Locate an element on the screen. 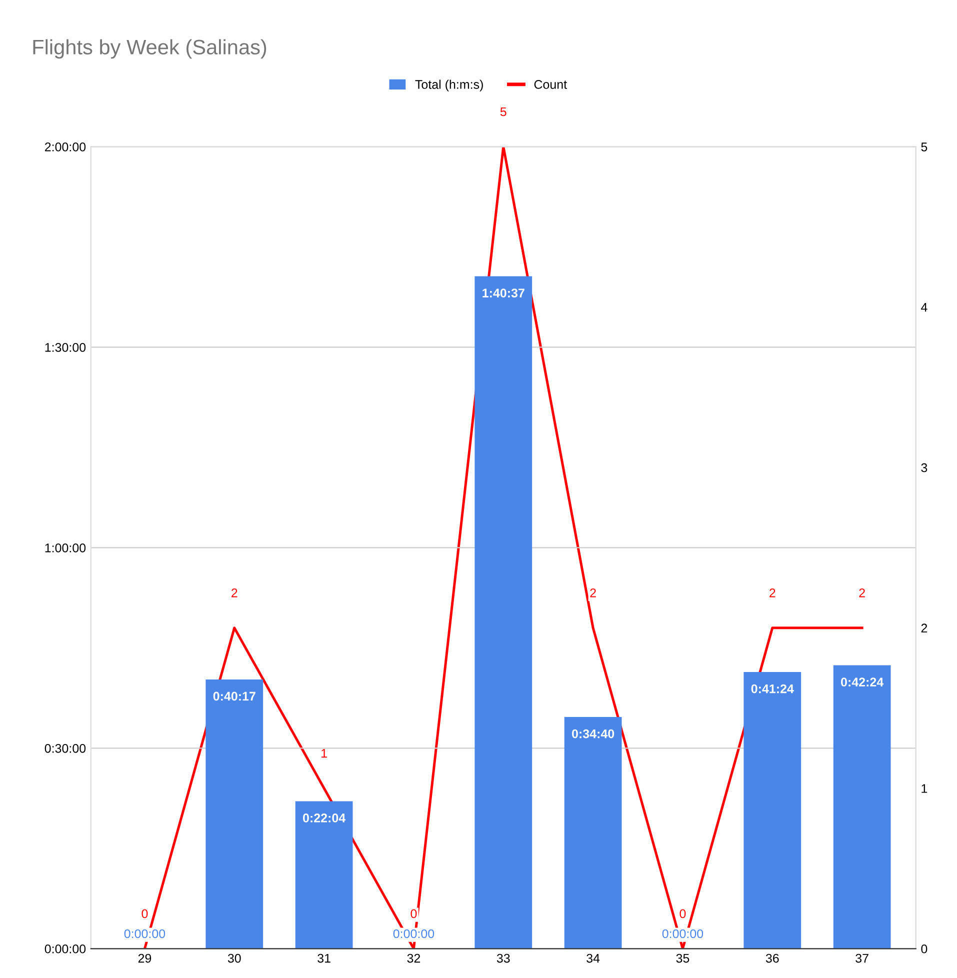  data-label: 1:40:37 is located at coordinates (503, 293).